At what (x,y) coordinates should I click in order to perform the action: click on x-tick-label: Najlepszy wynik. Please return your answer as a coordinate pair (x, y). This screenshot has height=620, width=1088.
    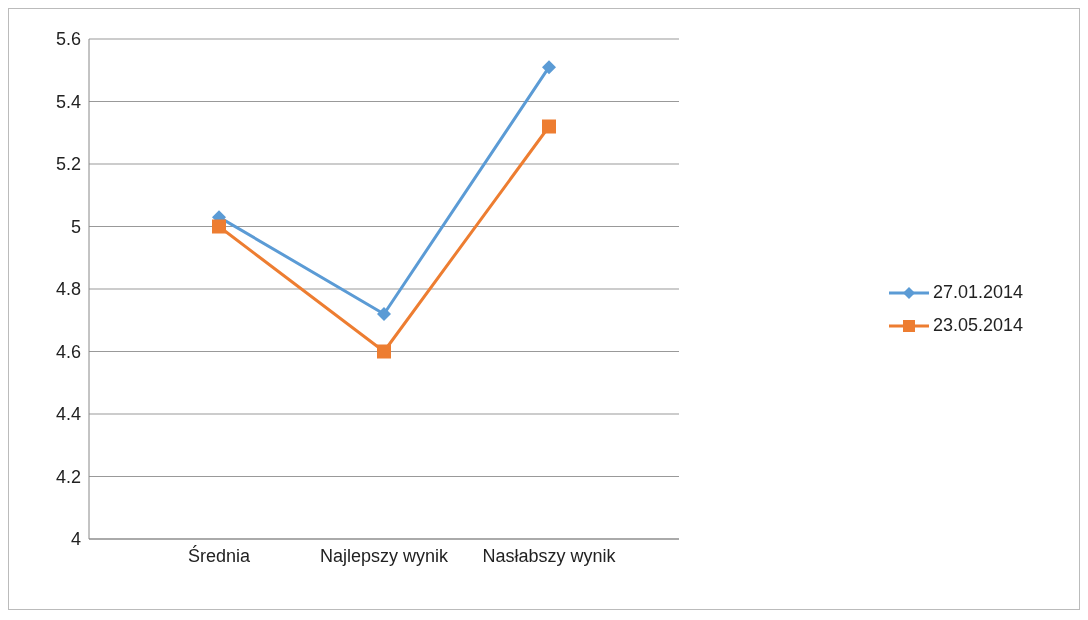
    Looking at the image, I should click on (384, 555).